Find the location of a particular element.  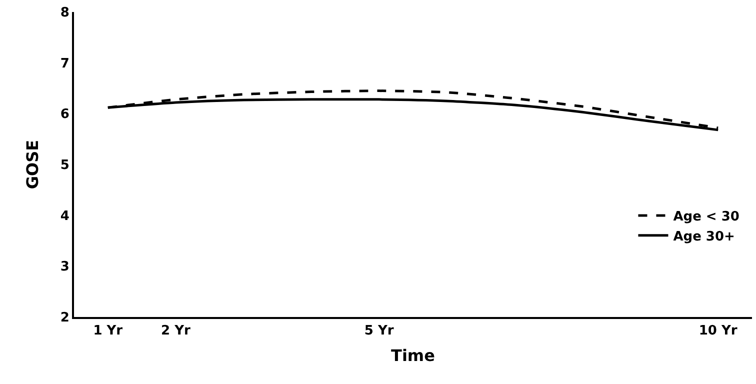

legend-label: Age < 30 is located at coordinates (706, 217).